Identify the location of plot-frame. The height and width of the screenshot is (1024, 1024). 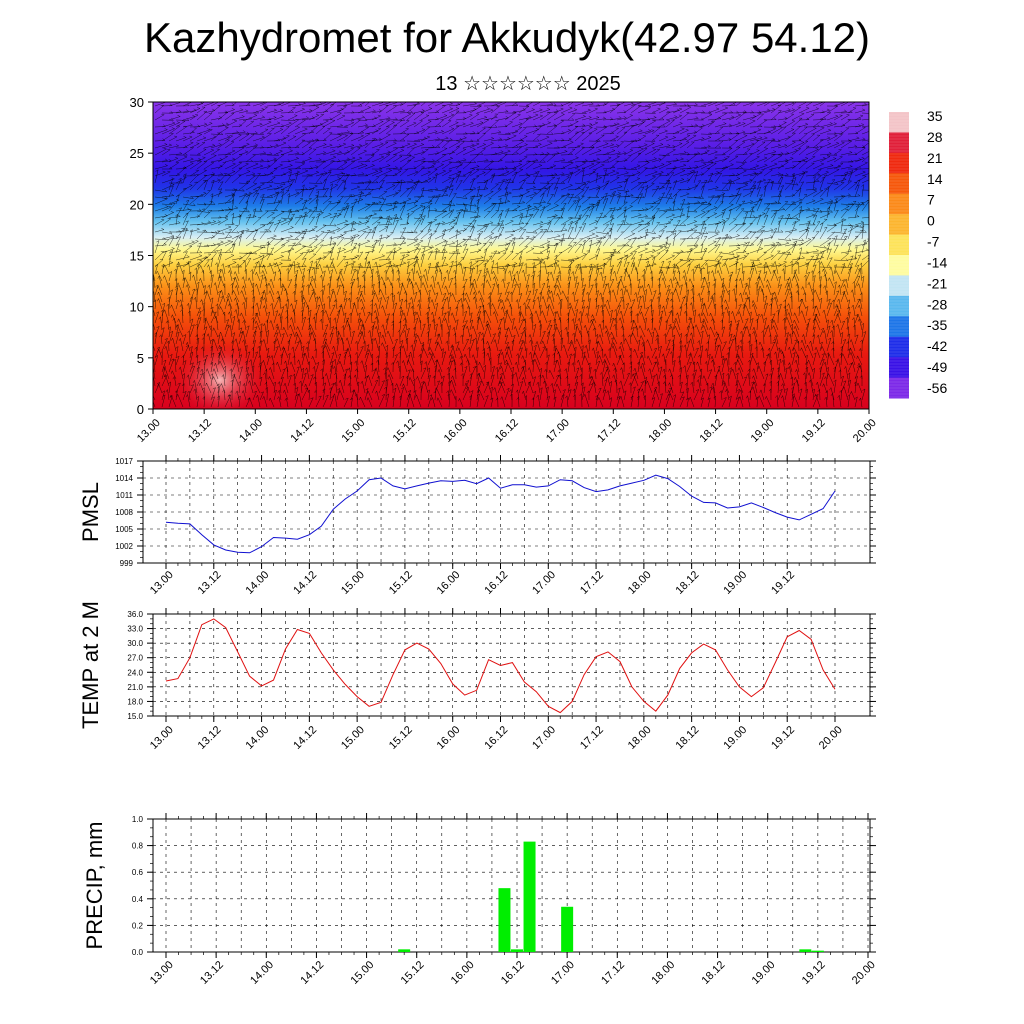
(511, 665).